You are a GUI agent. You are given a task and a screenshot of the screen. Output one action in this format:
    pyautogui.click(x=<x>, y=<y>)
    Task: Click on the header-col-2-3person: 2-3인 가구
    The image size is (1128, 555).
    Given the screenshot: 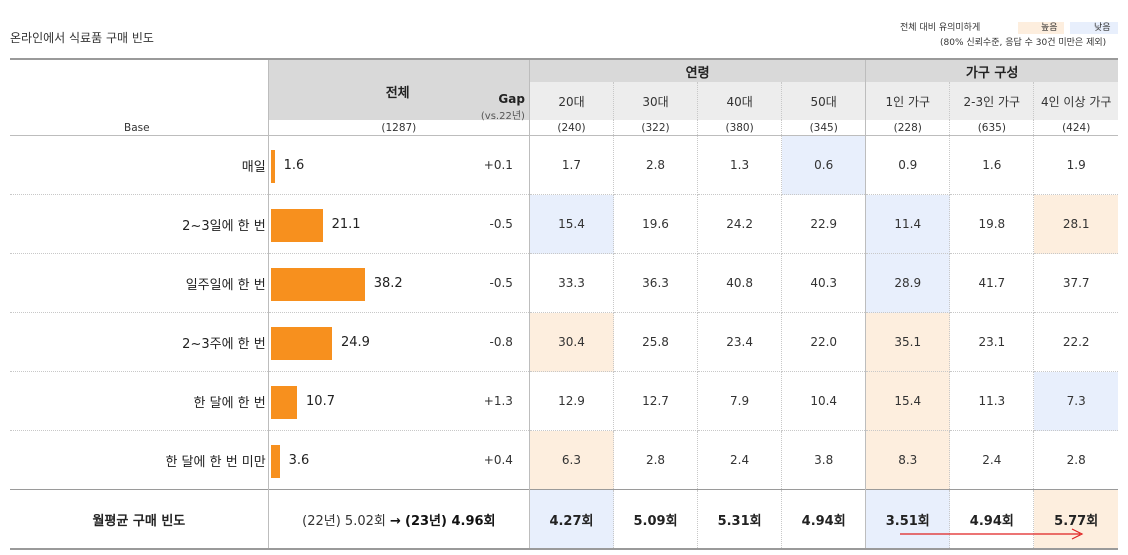 What is the action you would take?
    pyautogui.click(x=992, y=101)
    